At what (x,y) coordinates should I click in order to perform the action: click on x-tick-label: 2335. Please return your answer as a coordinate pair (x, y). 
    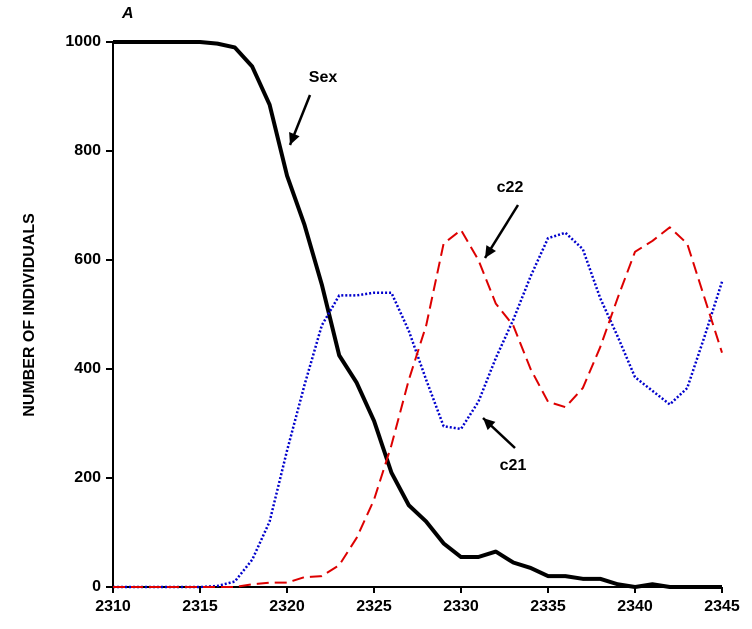
    Looking at the image, I should click on (548, 606).